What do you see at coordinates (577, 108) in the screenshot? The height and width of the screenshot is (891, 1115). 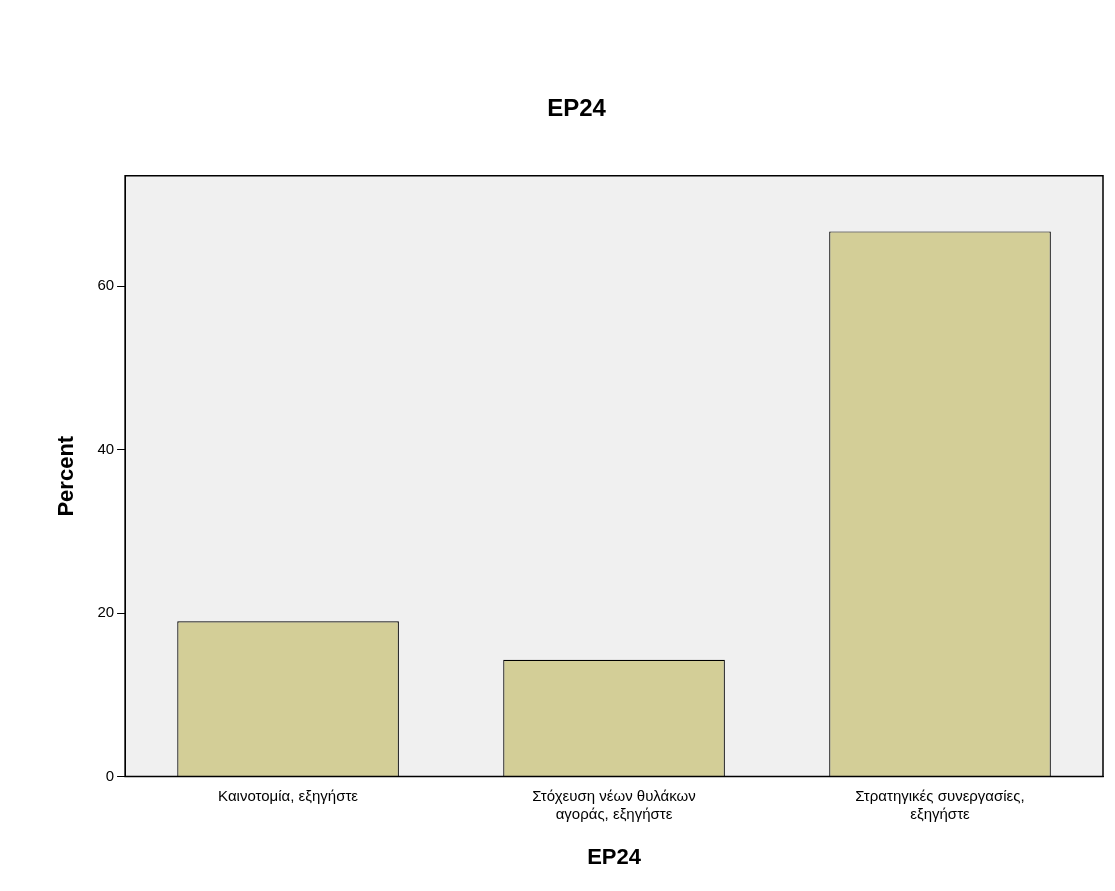 I see `chart-title: EP24` at bounding box center [577, 108].